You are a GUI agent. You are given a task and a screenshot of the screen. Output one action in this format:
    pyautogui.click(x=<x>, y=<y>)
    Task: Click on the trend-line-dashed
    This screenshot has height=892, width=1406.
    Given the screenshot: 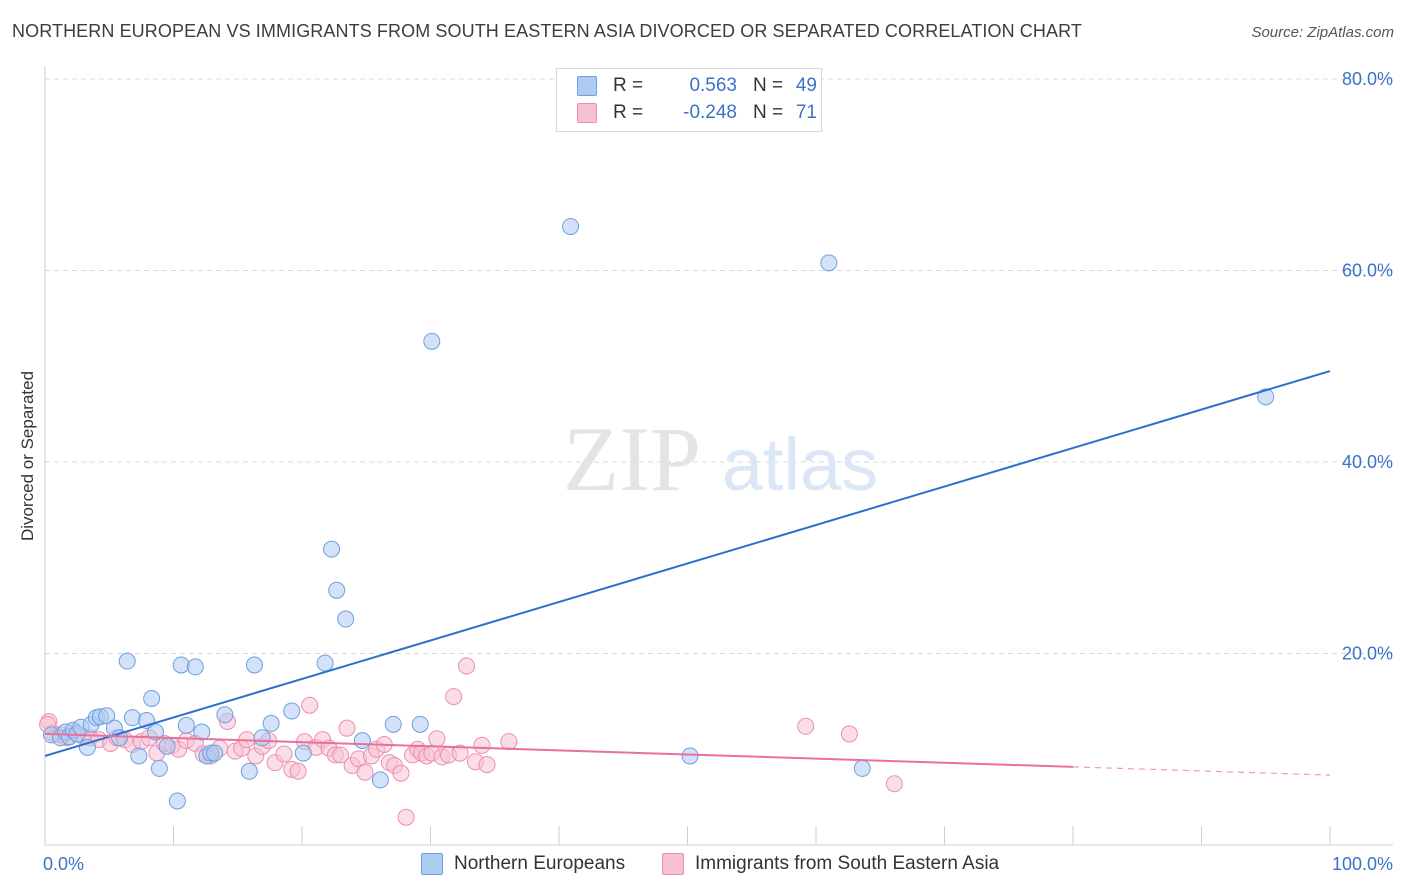 What is the action you would take?
    pyautogui.click(x=1201, y=771)
    